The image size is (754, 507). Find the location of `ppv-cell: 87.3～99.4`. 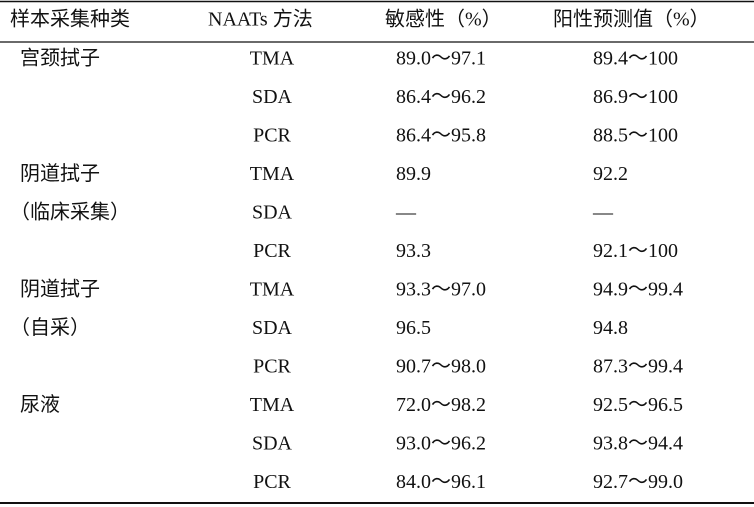

ppv-cell: 87.3～99.4 is located at coordinates (638, 367).